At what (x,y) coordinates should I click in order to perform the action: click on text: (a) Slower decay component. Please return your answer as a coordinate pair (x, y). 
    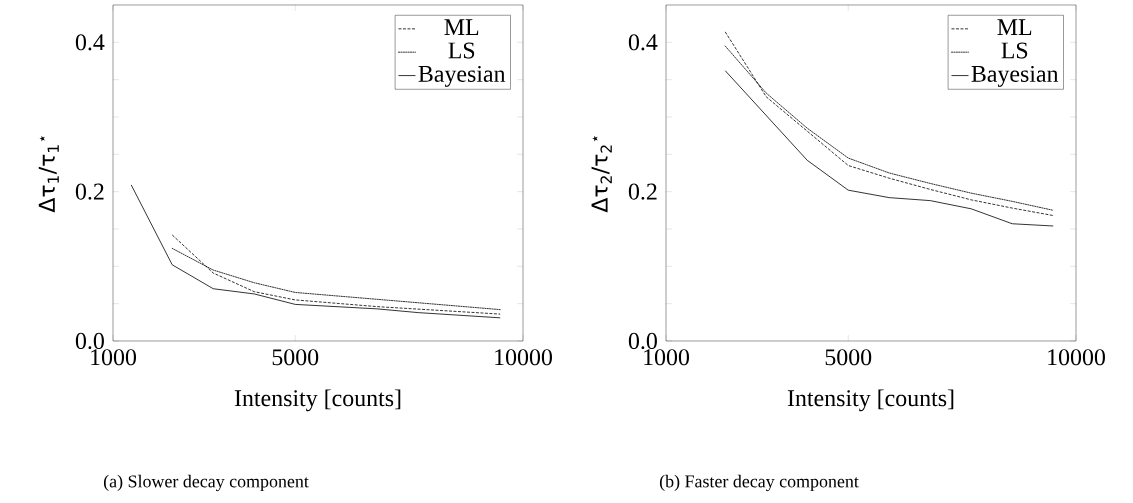
    Looking at the image, I should click on (206, 483).